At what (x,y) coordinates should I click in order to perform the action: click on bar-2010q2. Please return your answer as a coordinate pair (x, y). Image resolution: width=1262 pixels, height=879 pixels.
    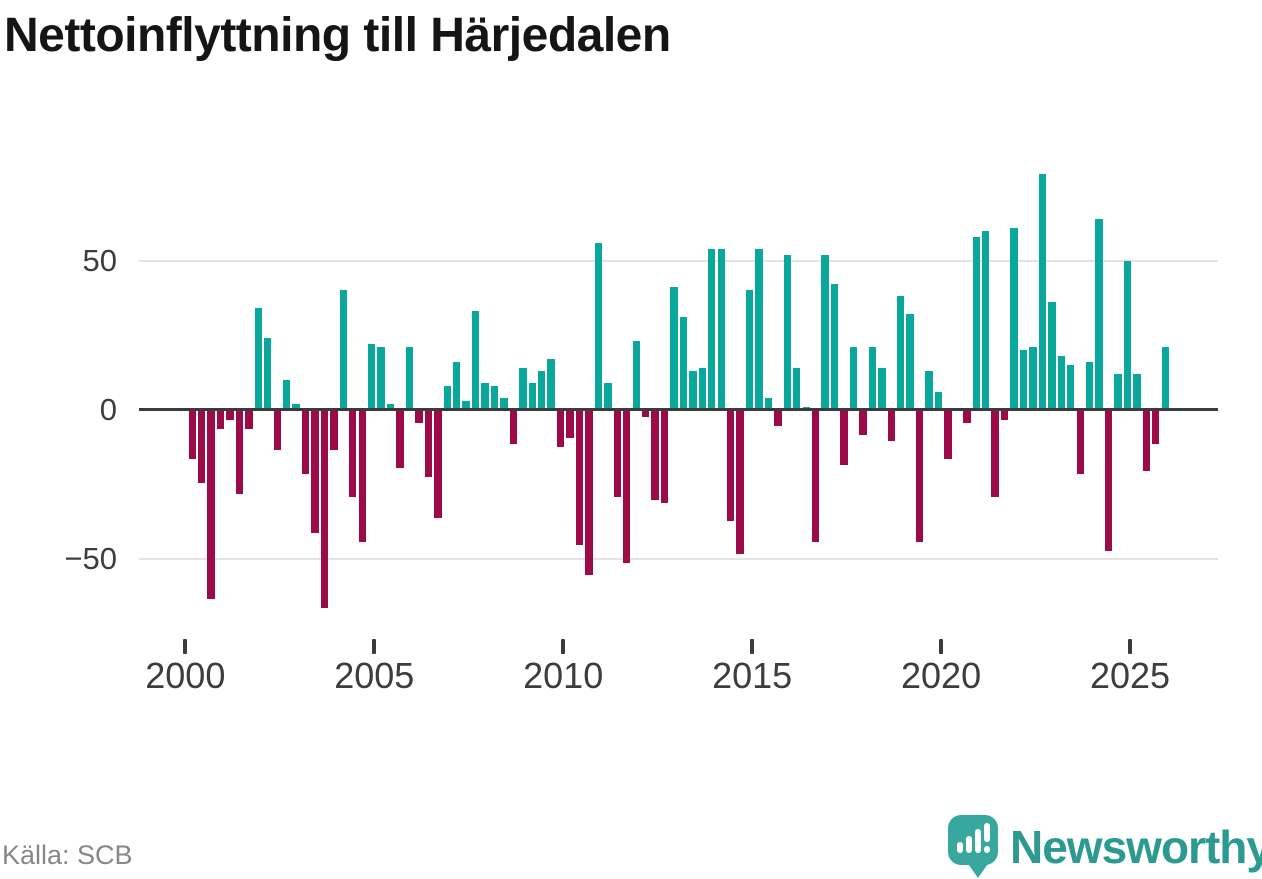
    Looking at the image, I should click on (579, 478).